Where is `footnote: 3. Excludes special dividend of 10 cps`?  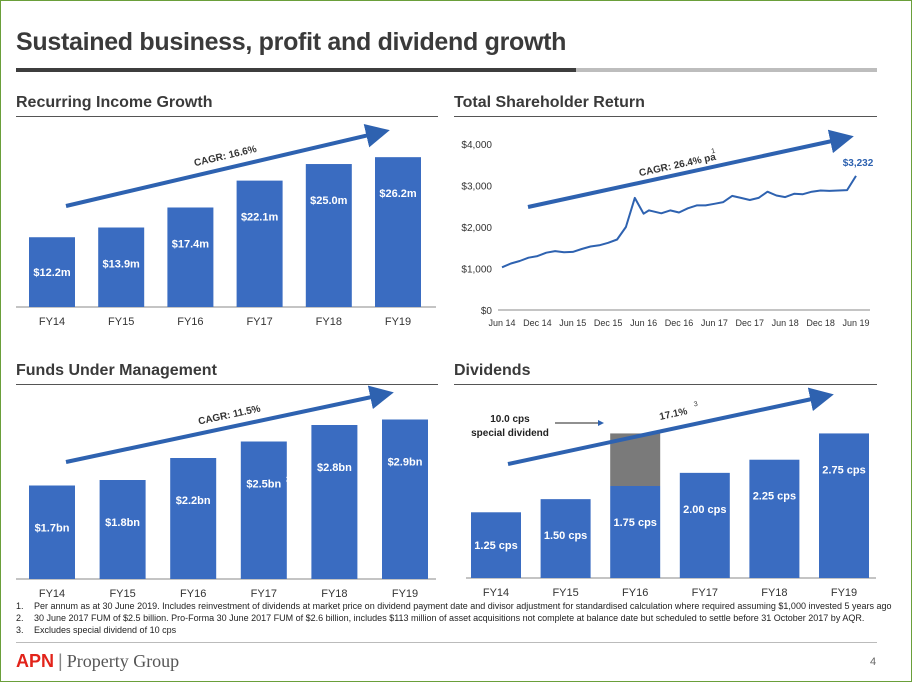
footnote: 3. Excludes special dividend of 10 cps is located at coordinates (96, 630).